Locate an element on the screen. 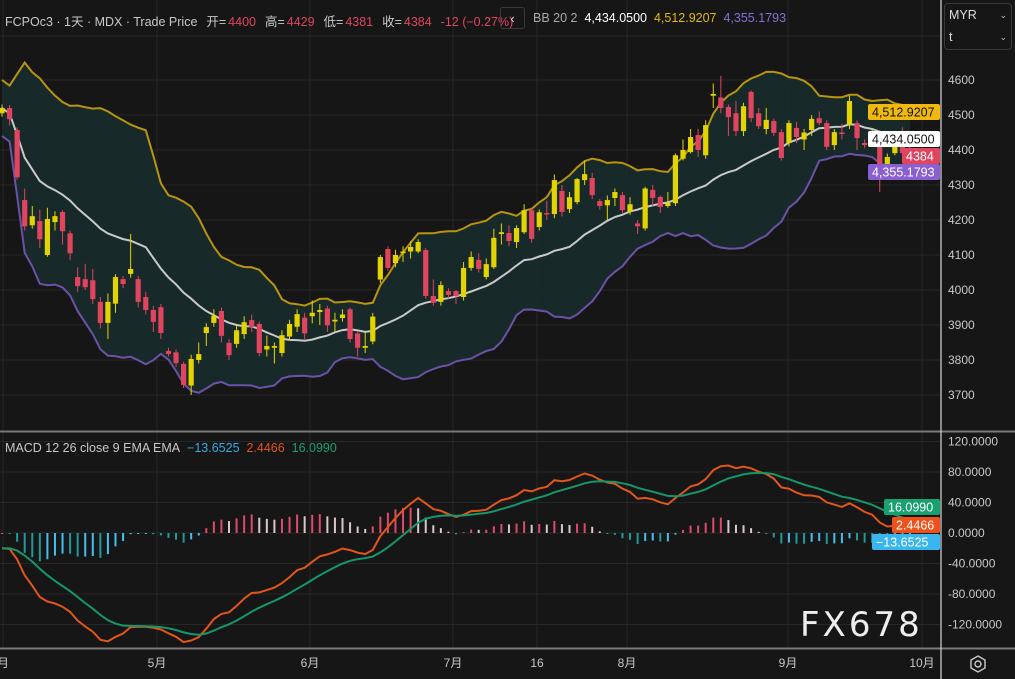 Image resolution: width=1015 pixels, height=679 pixels. macd-tick-label: 0.0000 is located at coordinates (966, 533).